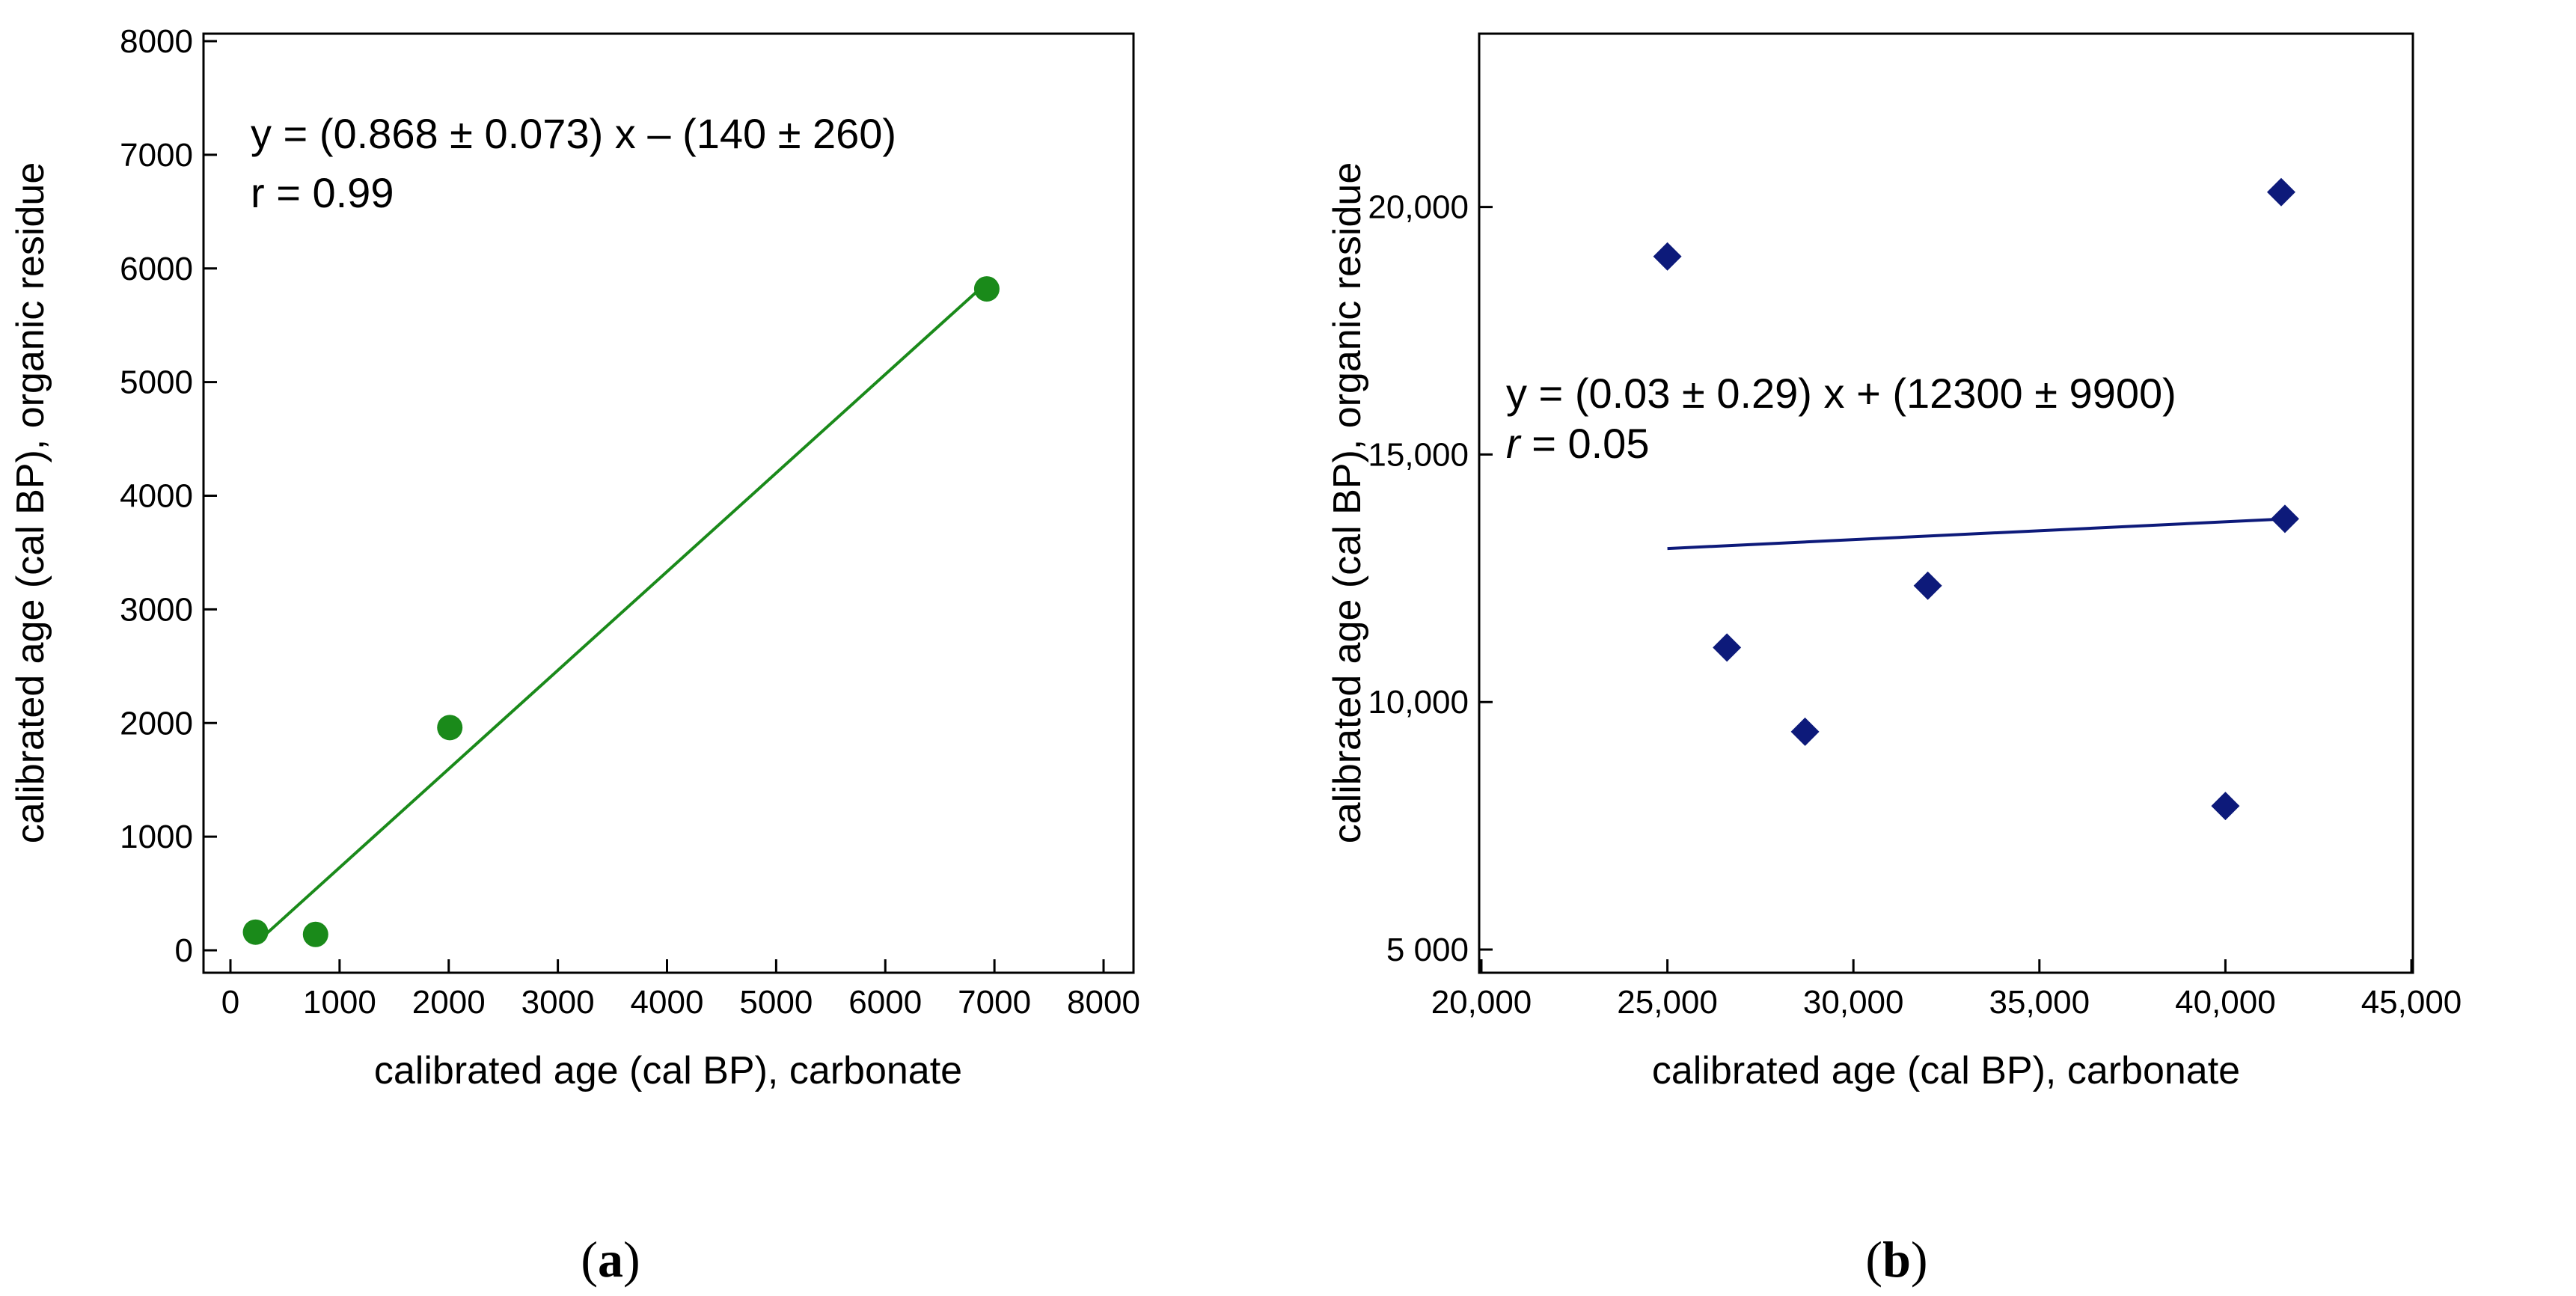  Describe the element at coordinates (1946, 1070) in the screenshot. I see `panel-b-x-axis-title: calibrated age (cal BP), carbonate` at that location.